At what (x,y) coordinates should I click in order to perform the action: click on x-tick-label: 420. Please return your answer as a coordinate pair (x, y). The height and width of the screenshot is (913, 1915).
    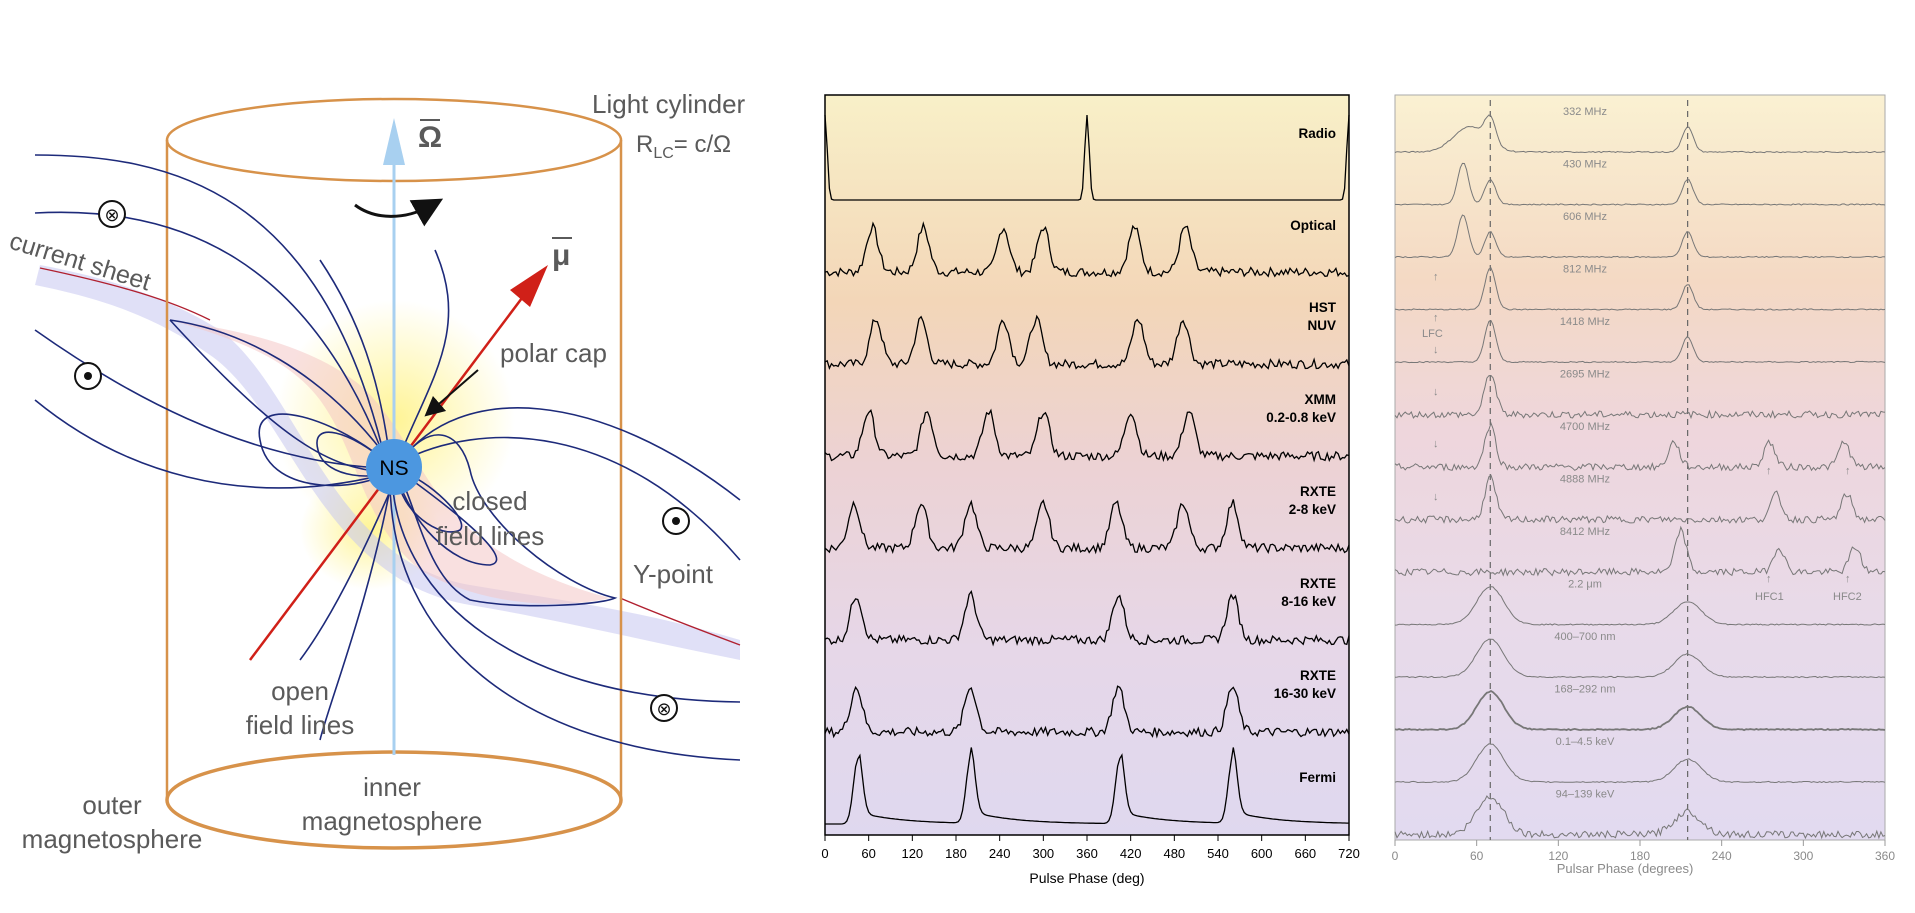
    Looking at the image, I should click on (1131, 853).